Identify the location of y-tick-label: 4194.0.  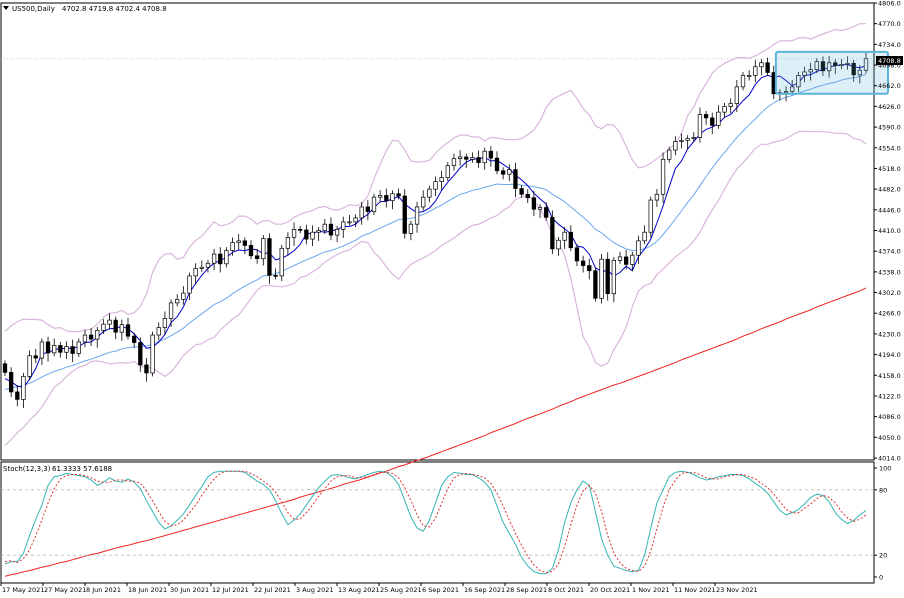
(889, 355).